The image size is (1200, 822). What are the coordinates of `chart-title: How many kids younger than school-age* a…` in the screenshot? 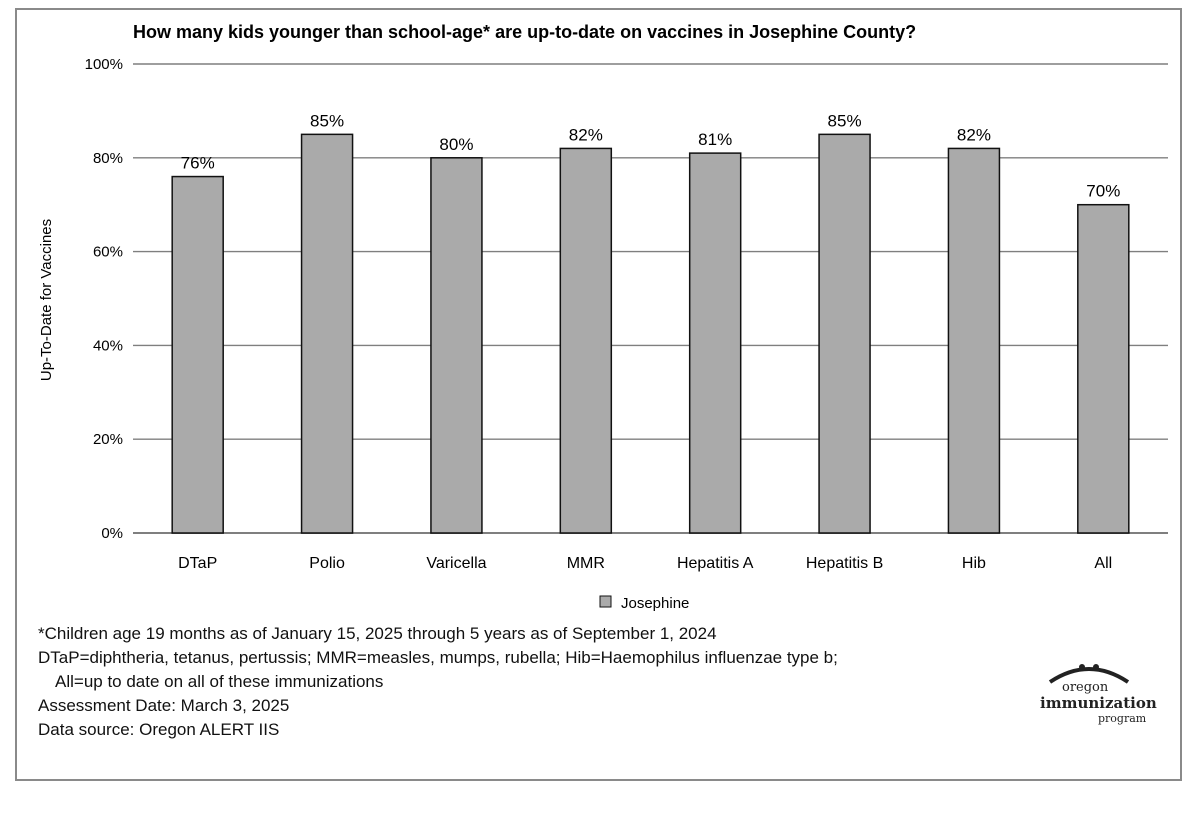 It's located at (524, 32).